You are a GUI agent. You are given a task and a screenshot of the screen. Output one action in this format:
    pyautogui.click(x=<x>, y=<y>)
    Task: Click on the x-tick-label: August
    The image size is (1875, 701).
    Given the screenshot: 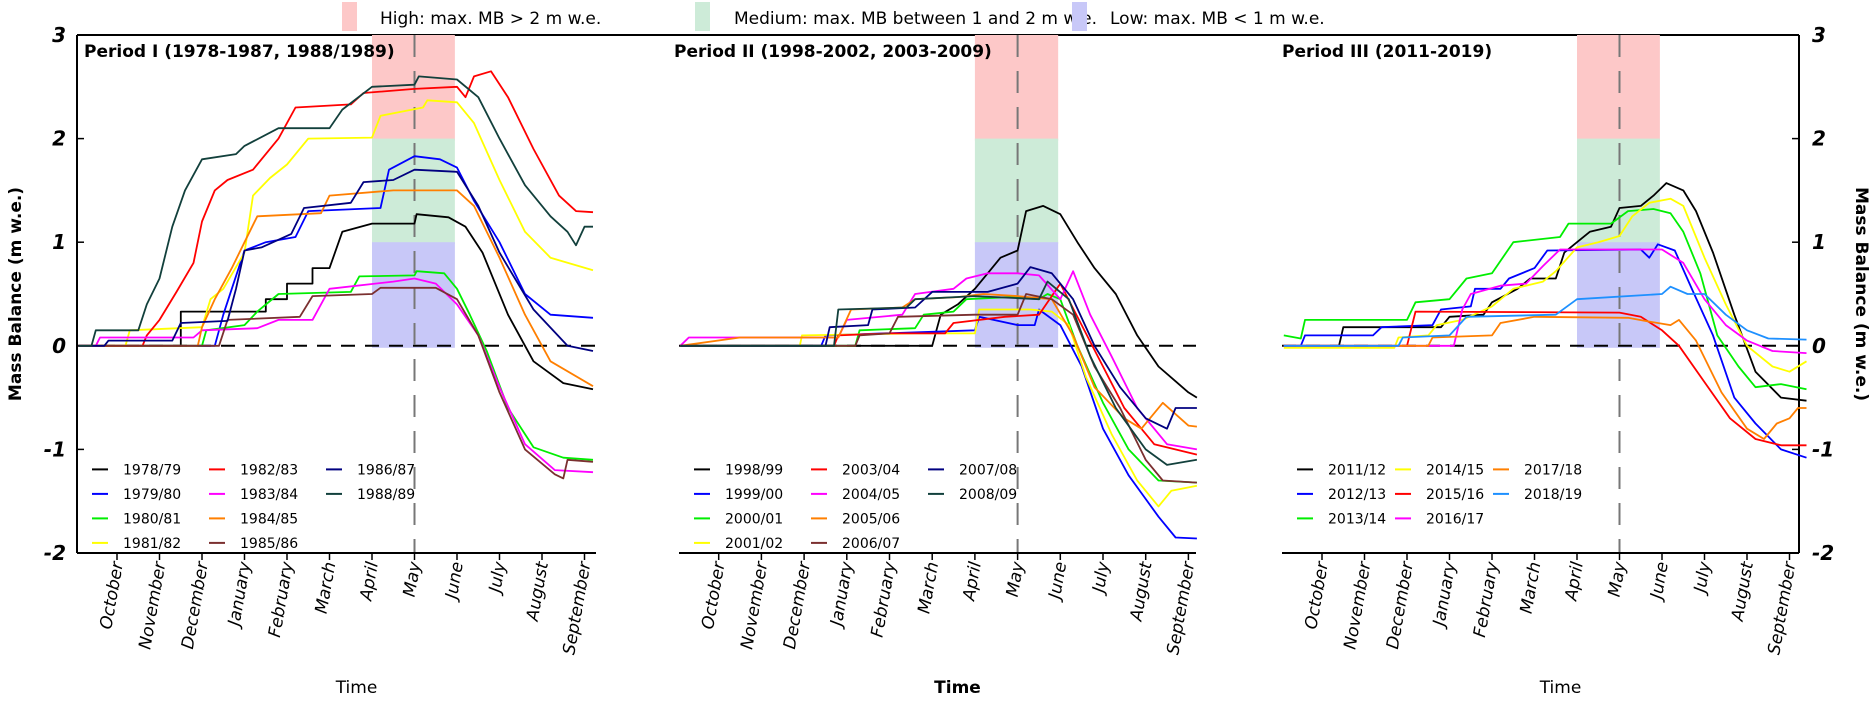 What is the action you would take?
    pyautogui.click(x=1743, y=591)
    